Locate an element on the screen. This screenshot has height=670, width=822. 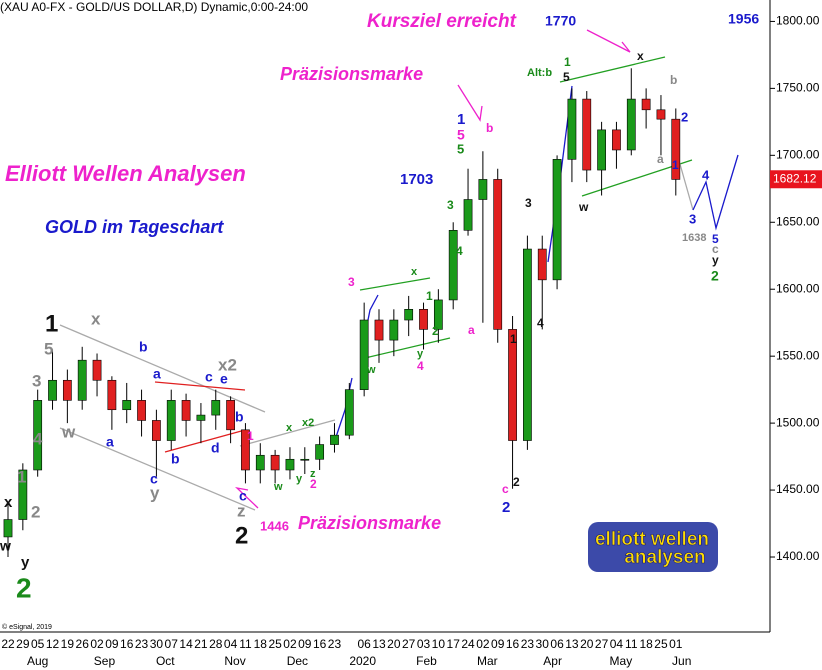
x-tick-label: 28 is located at coordinates (216, 644).